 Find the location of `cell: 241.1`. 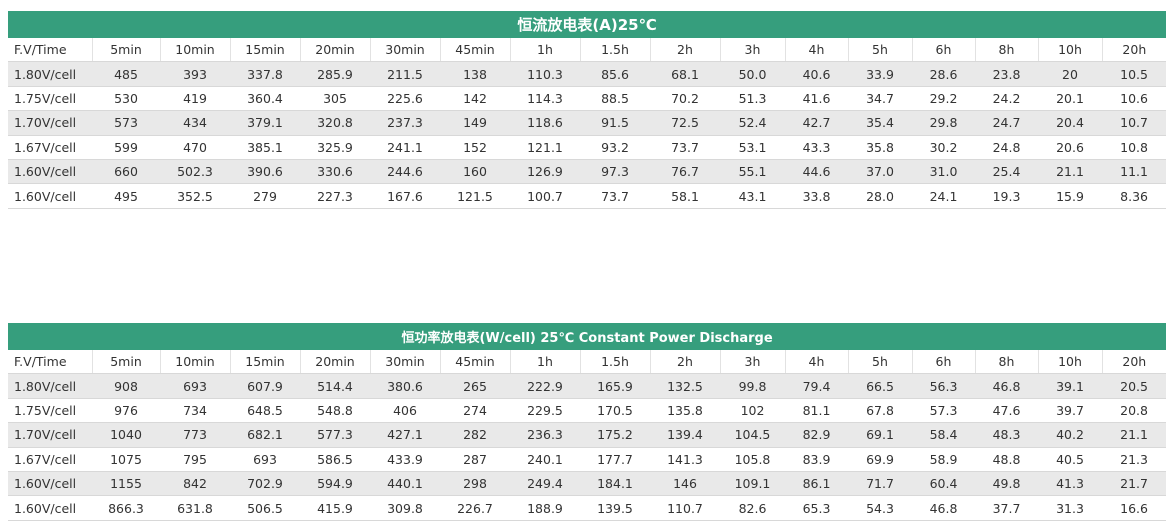

cell: 241.1 is located at coordinates (405, 147).